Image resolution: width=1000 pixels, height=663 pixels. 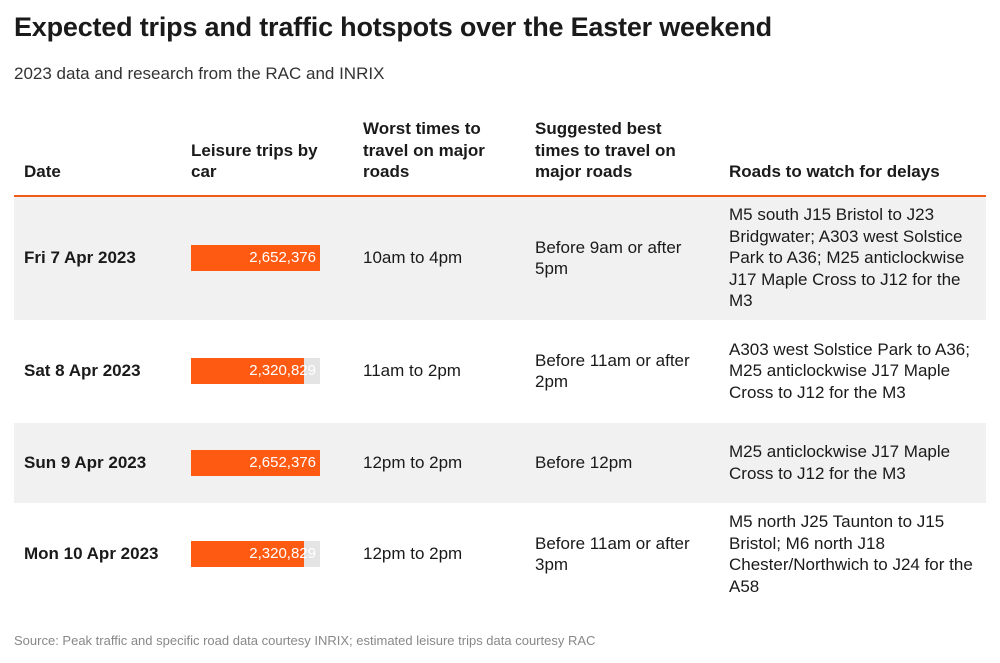 I want to click on header-leisure-trips: Leisure trips by car, so click(x=267, y=157).